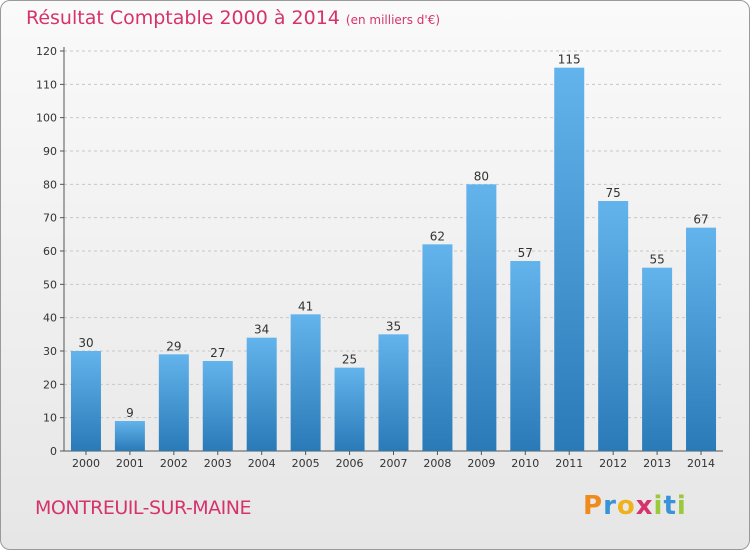 This screenshot has height=550, width=750. Describe the element at coordinates (481, 463) in the screenshot. I see `x-tick-label: 2009` at that location.